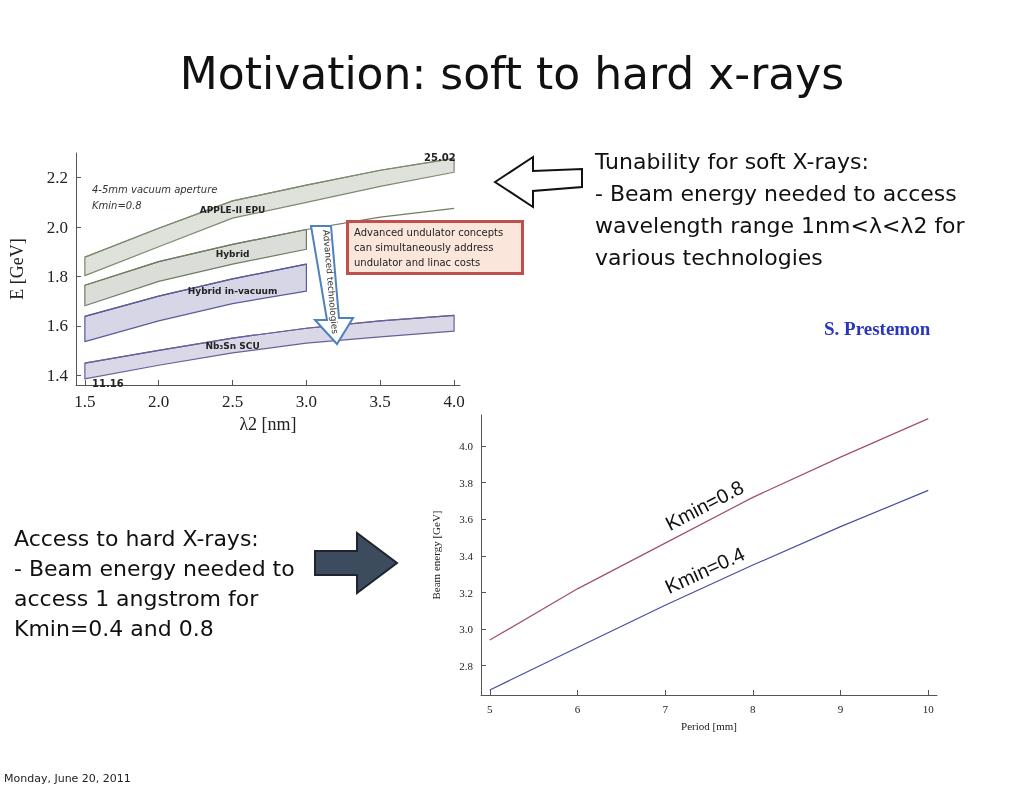 The image size is (1024, 791). I want to click on y-tick-label: 1.8, so click(57, 276).